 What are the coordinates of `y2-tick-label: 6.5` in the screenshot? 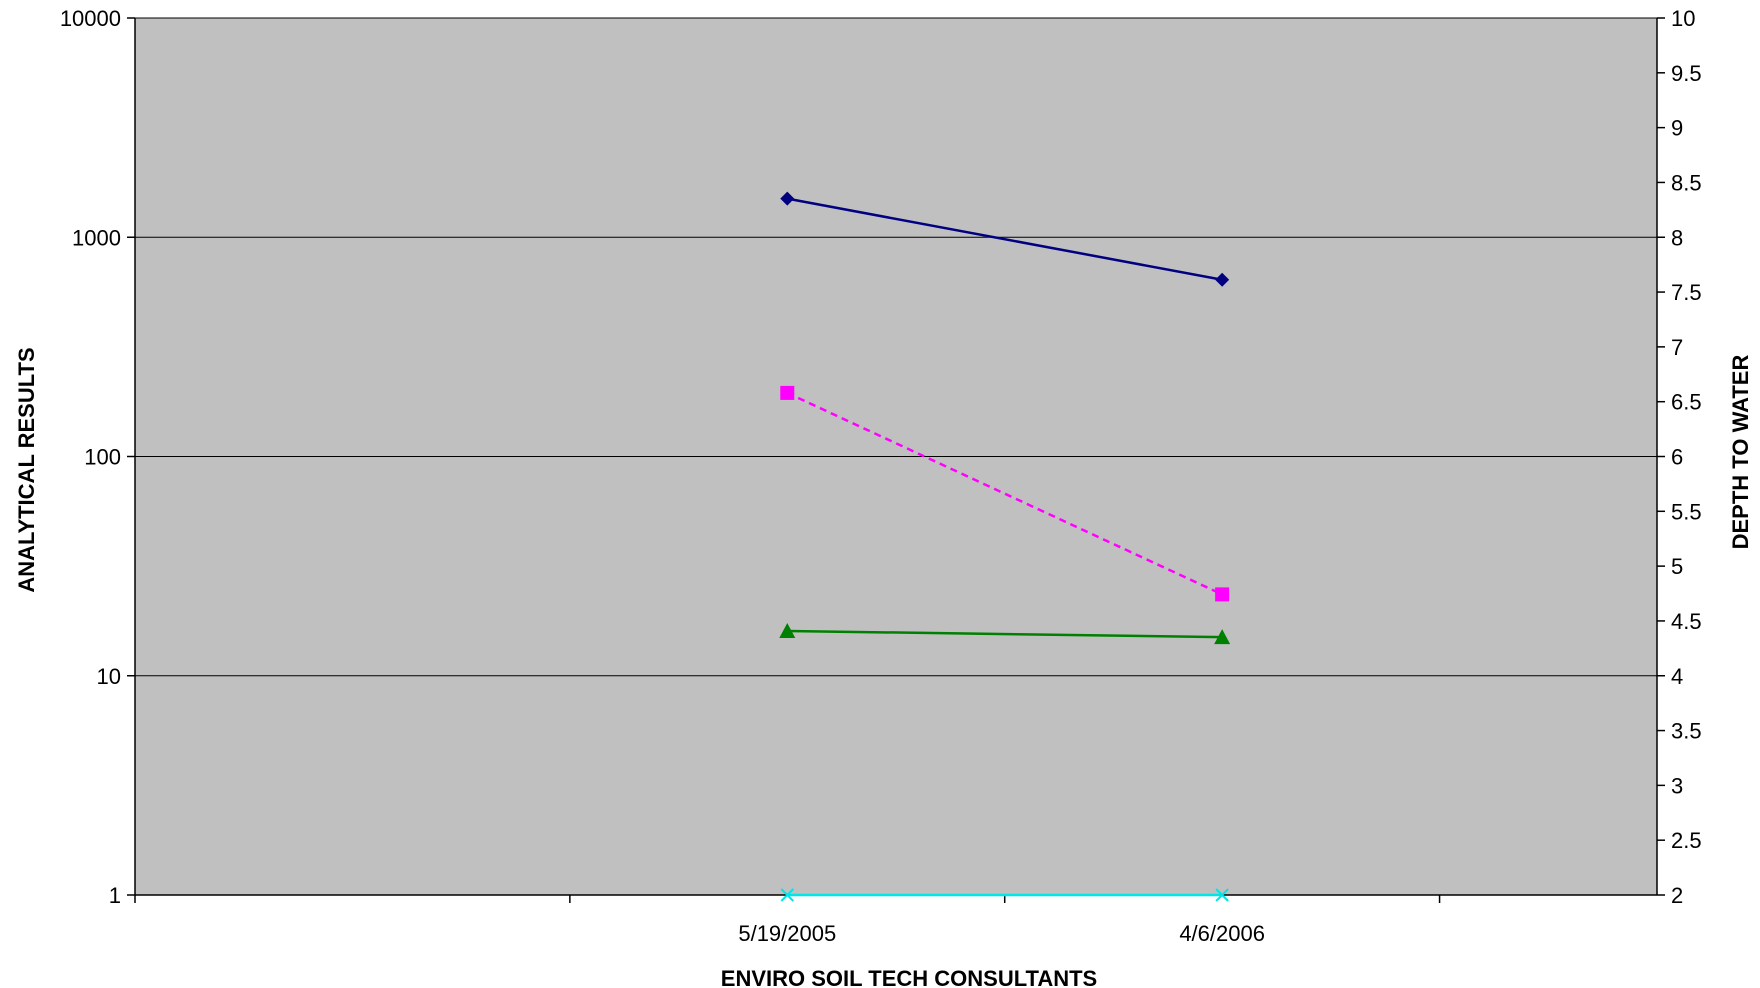 It's located at (1686, 402).